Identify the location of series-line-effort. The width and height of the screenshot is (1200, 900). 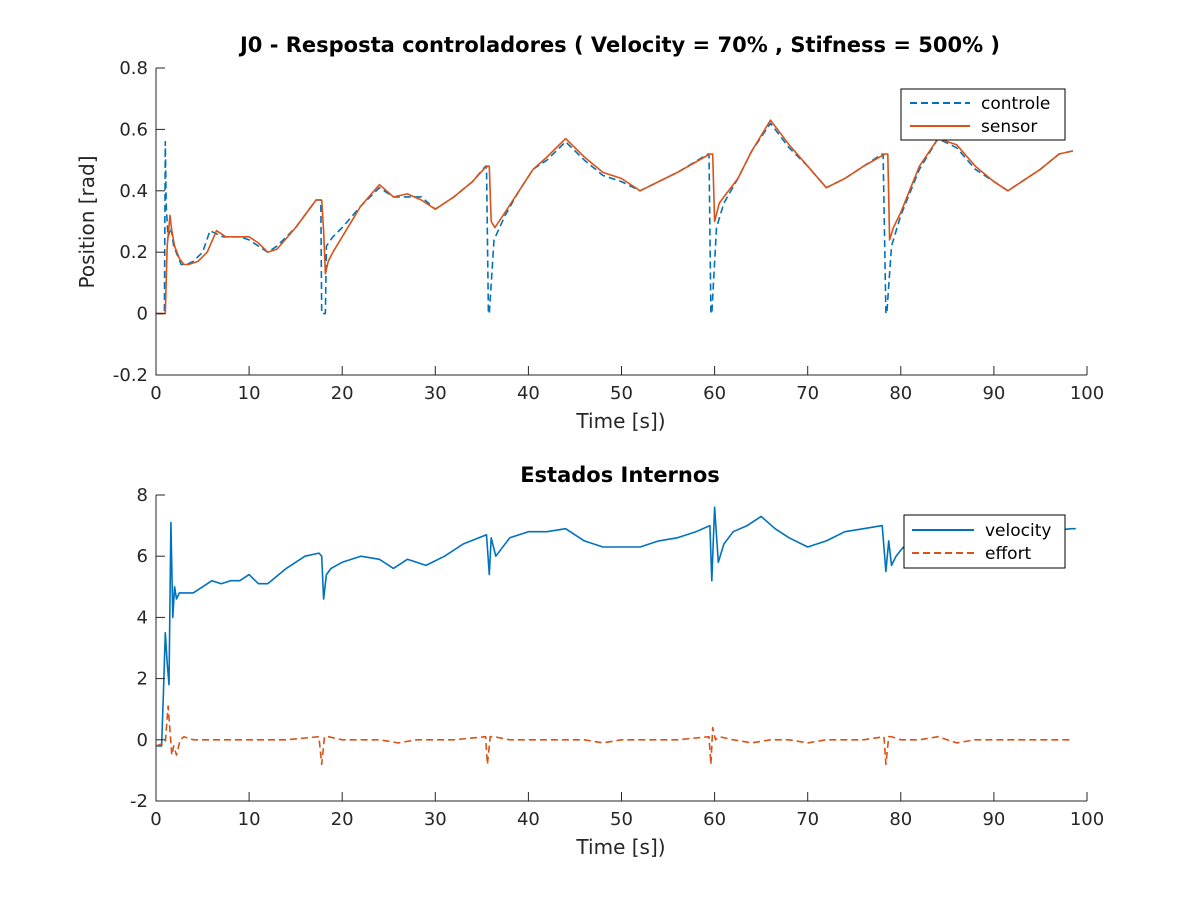
(614, 735).